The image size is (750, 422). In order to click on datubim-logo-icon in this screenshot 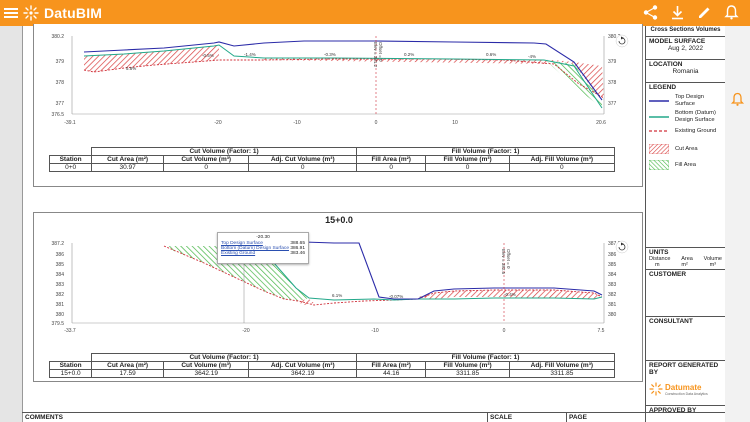, I will do `click(31, 13)`.